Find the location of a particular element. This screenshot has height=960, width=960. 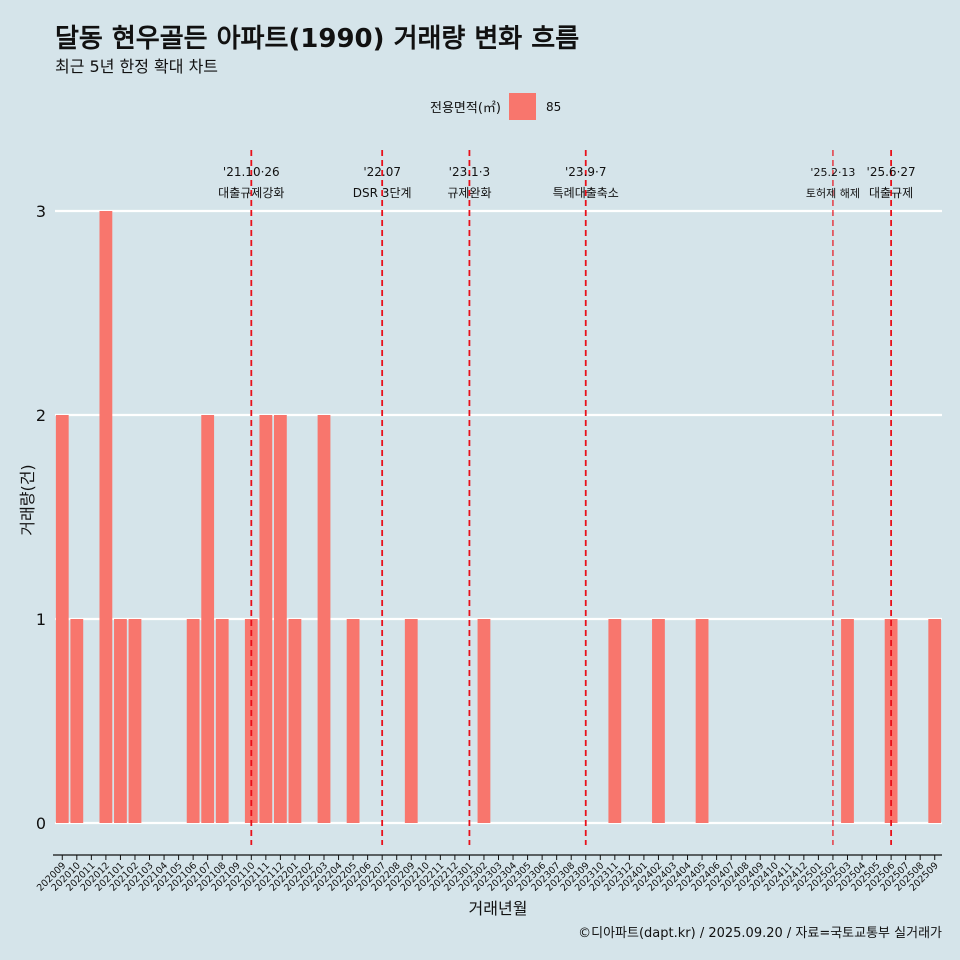

event-date-label: '25.2·13 is located at coordinates (832, 172).